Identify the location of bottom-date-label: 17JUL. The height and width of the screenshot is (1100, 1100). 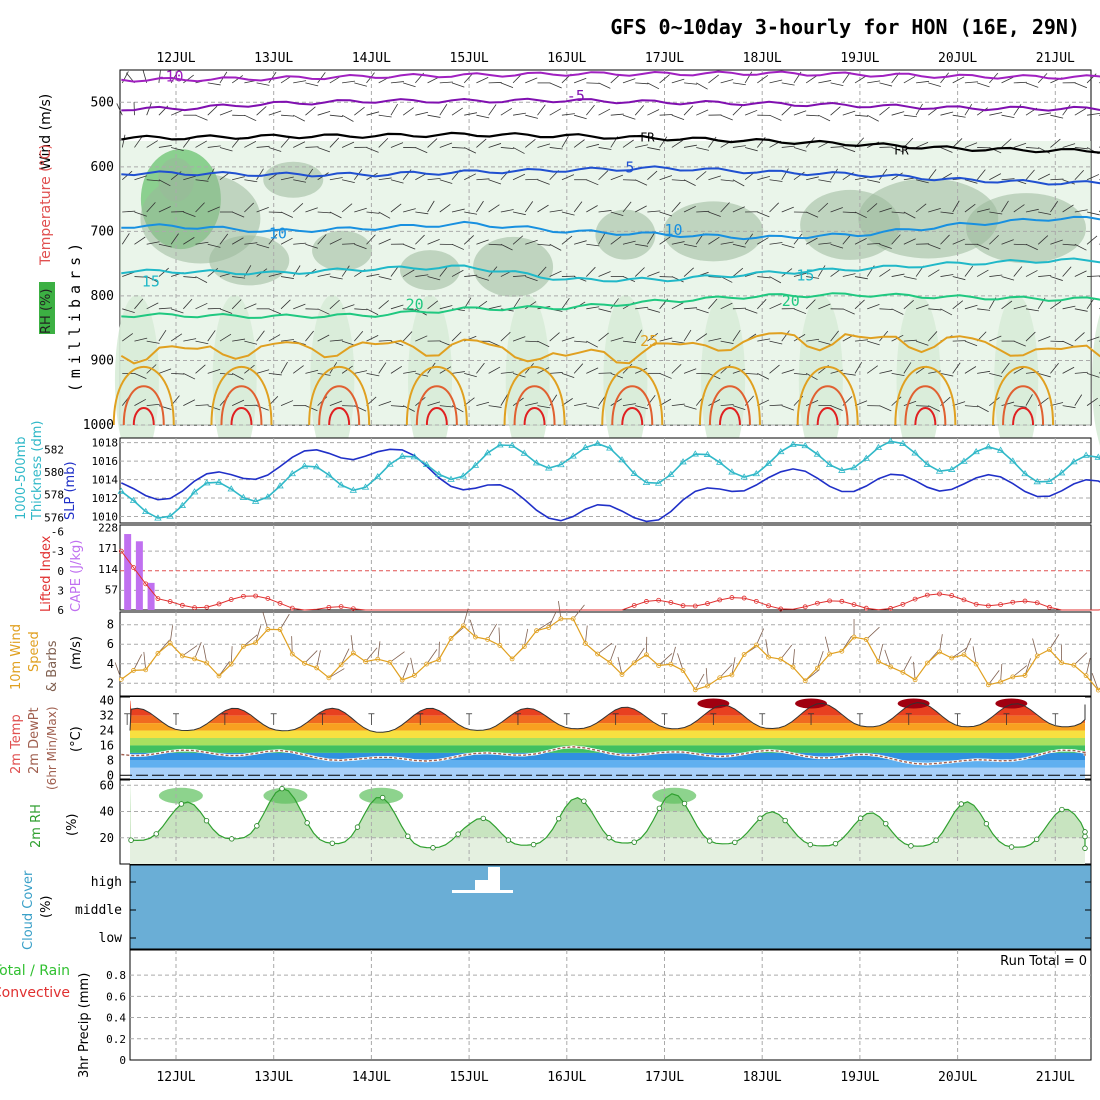
(664, 1077).